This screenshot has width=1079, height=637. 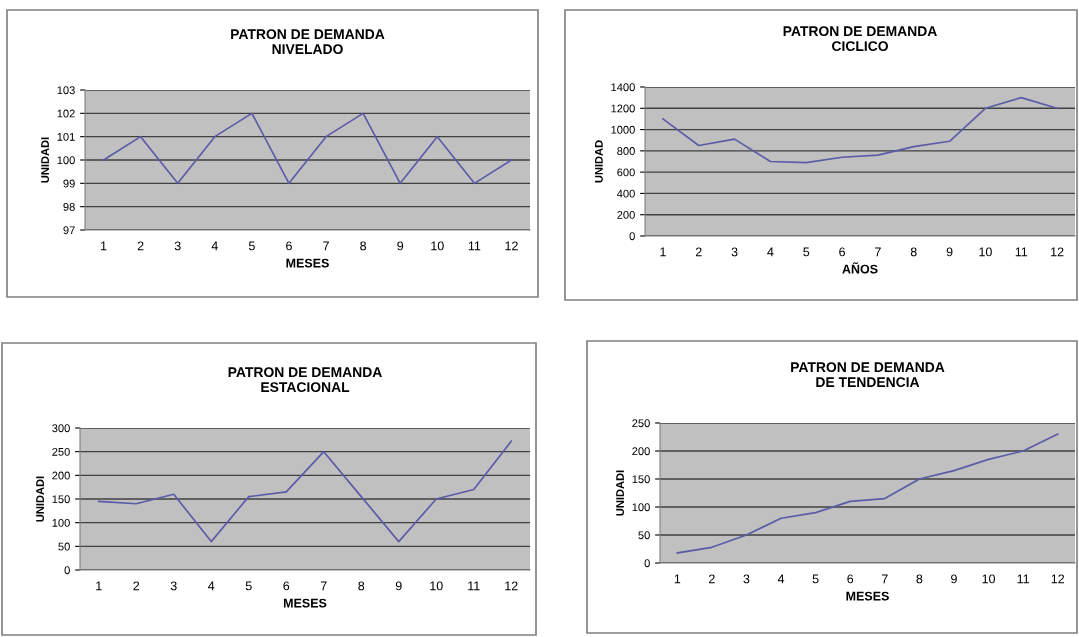 What do you see at coordinates (860, 39) in the screenshot?
I see `chart-title: PATRON DE DEMANDA CICLICO` at bounding box center [860, 39].